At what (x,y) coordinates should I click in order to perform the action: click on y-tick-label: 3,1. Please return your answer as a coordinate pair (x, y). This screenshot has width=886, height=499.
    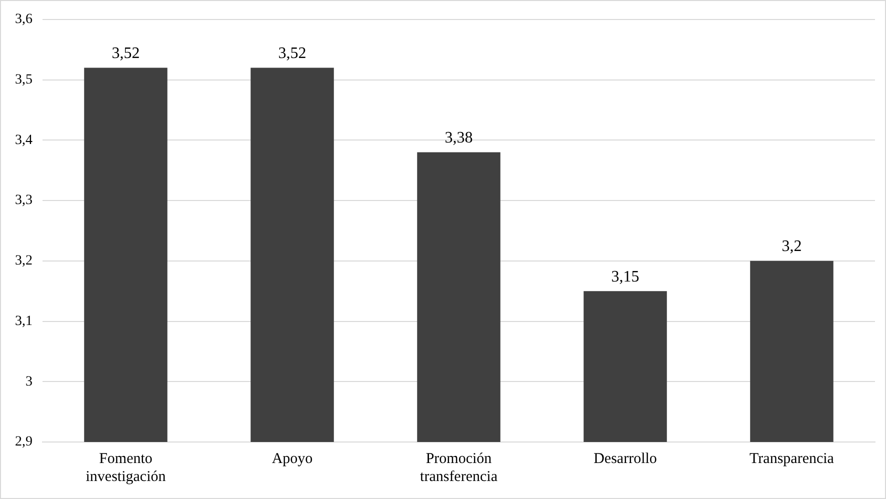
    Looking at the image, I should click on (23, 321).